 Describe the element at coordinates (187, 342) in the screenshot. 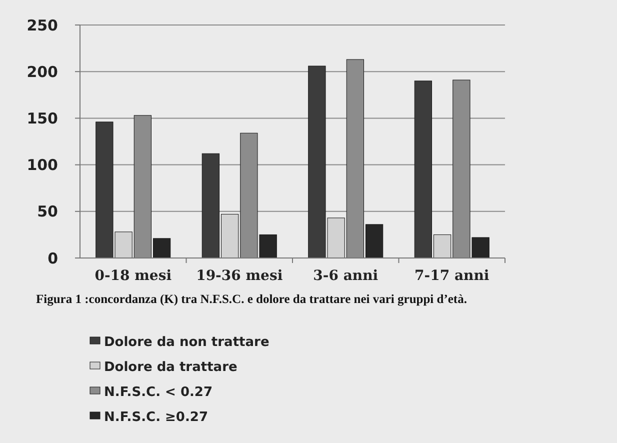

I see `legend-label: Dolore da non trattare` at that location.